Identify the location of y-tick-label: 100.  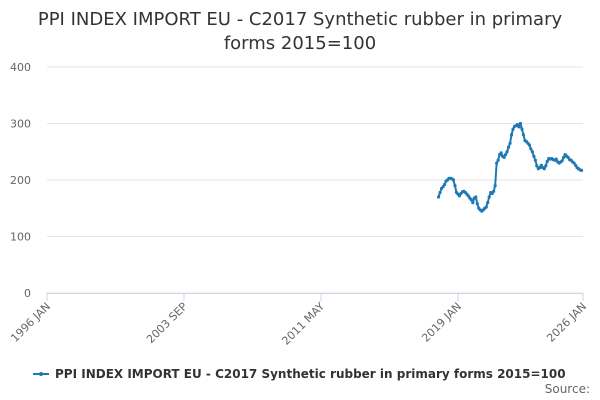
(20, 237).